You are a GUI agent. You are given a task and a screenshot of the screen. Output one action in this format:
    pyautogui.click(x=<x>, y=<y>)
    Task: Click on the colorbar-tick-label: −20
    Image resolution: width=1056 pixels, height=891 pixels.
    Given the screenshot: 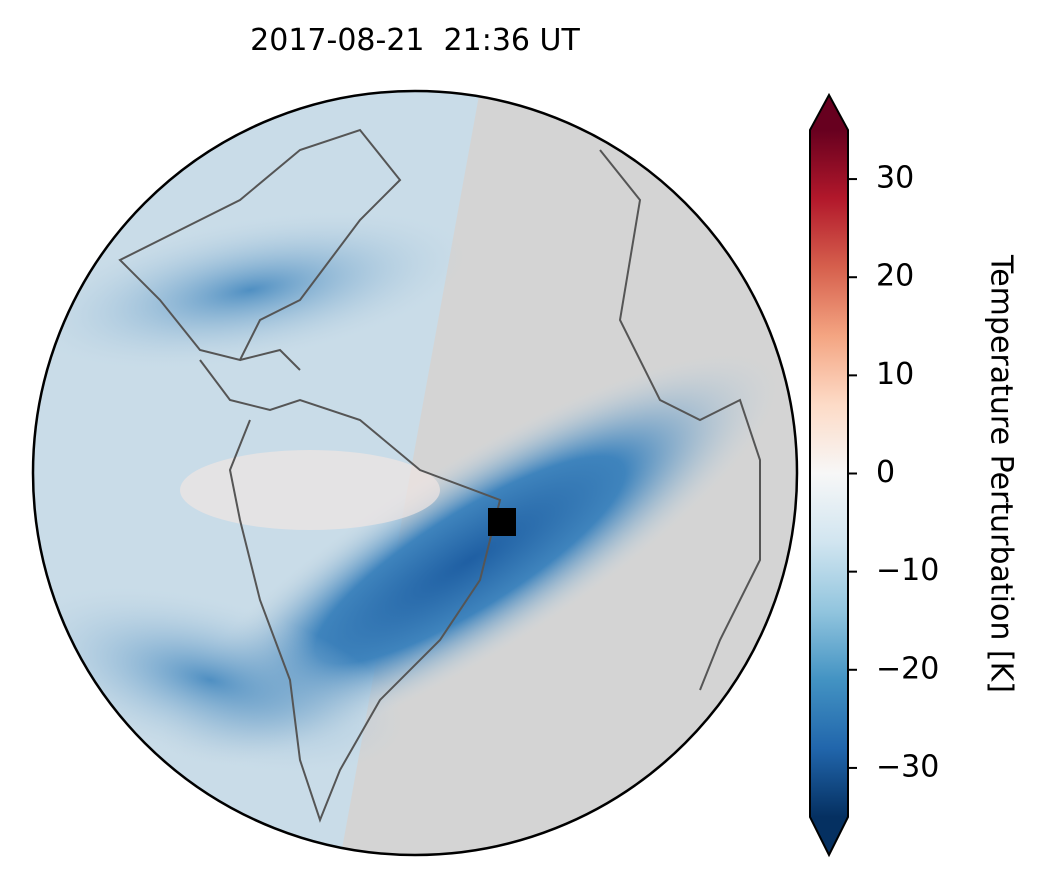 What is the action you would take?
    pyautogui.click(x=907, y=668)
    